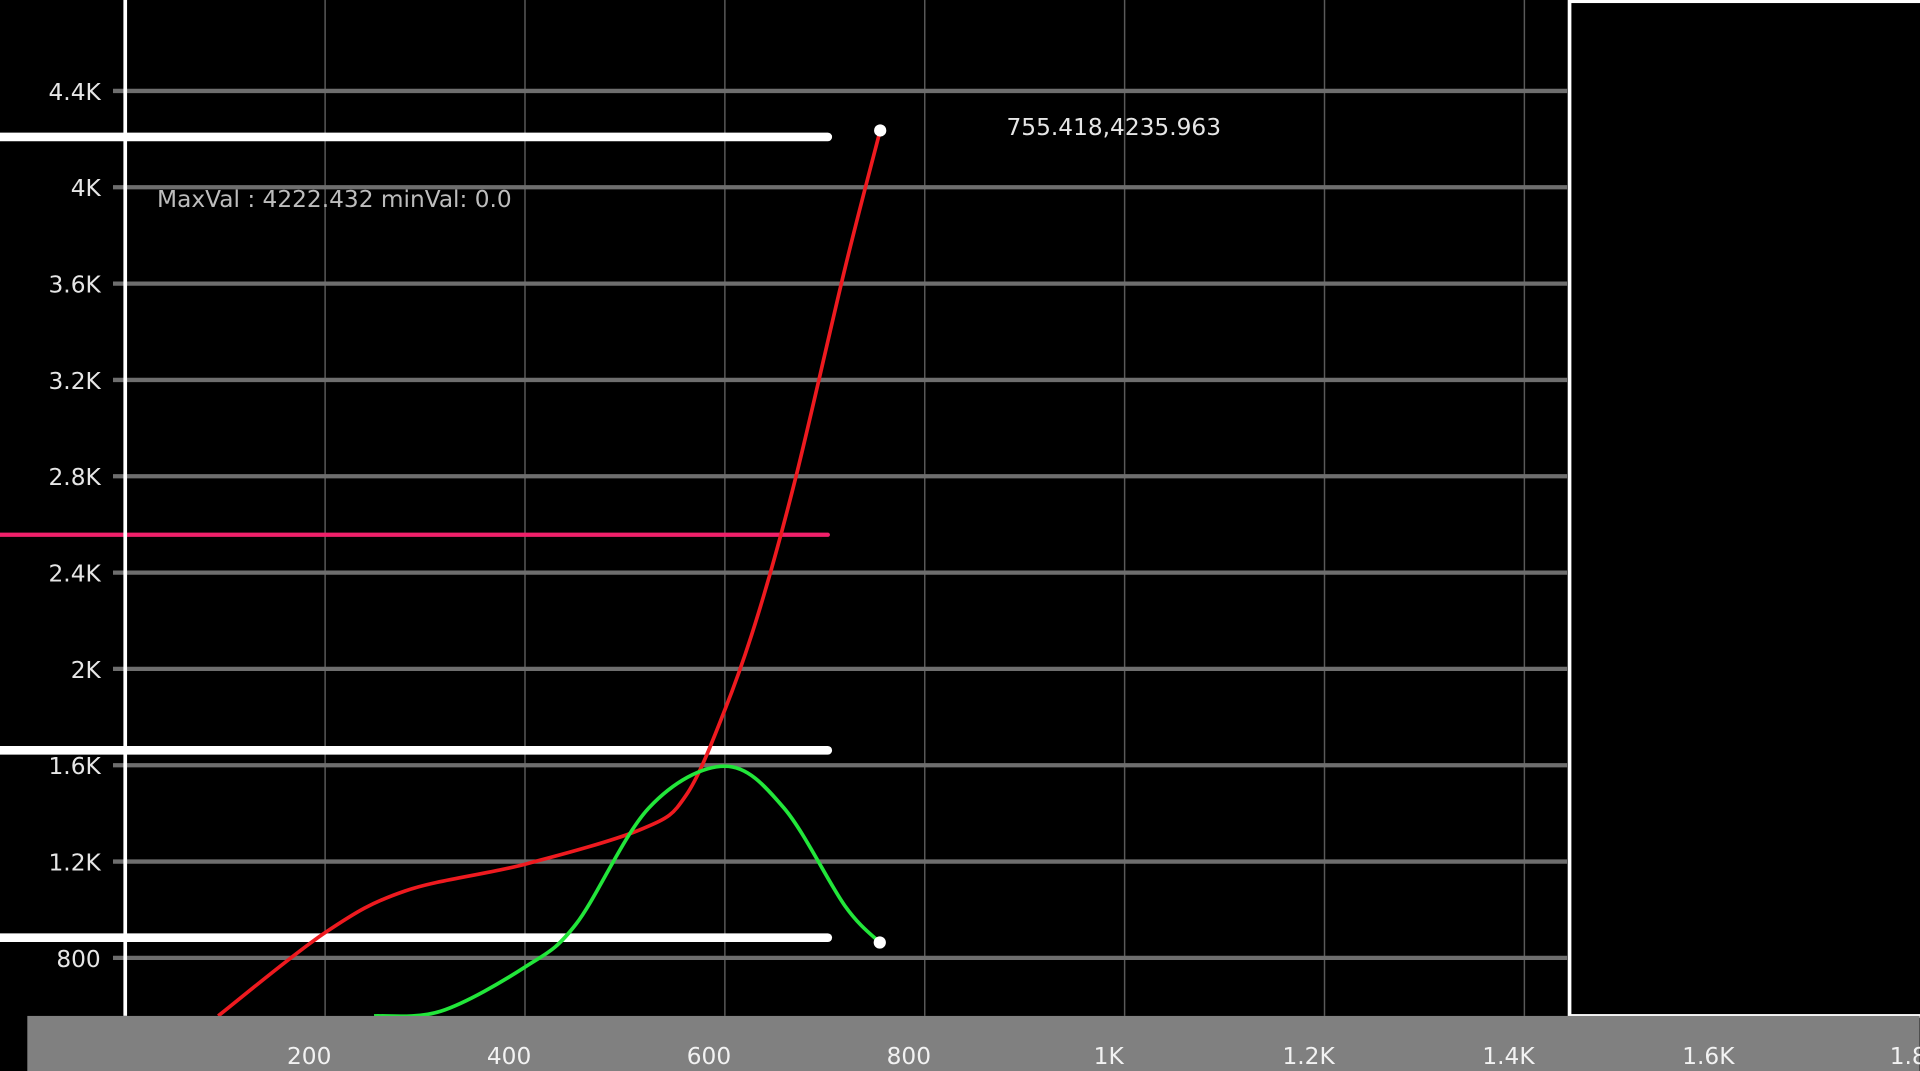 The width and height of the screenshot is (1920, 1071). What do you see at coordinates (909, 1056) in the screenshot?
I see `x-tick-label: 800` at bounding box center [909, 1056].